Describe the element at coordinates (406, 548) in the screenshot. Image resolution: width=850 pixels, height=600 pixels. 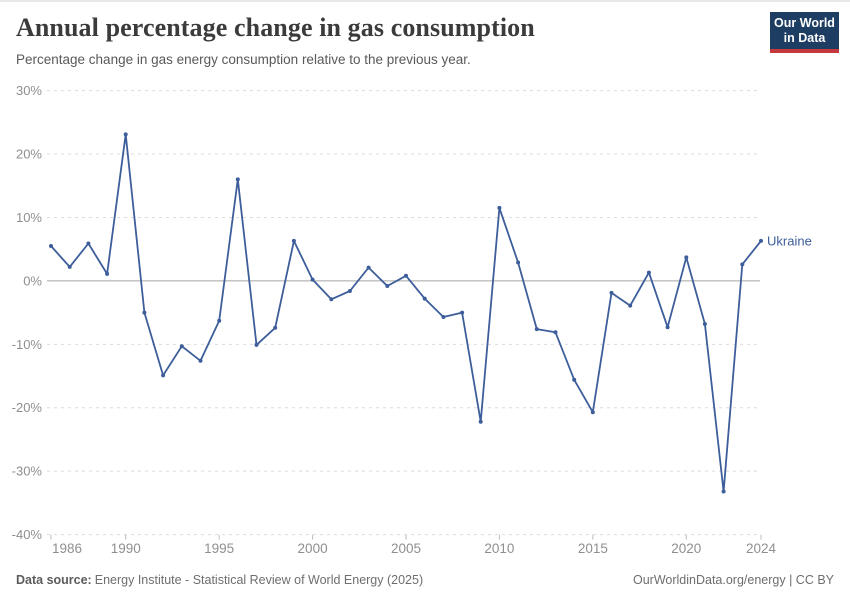
I see `x-tick-label: 2005` at that location.